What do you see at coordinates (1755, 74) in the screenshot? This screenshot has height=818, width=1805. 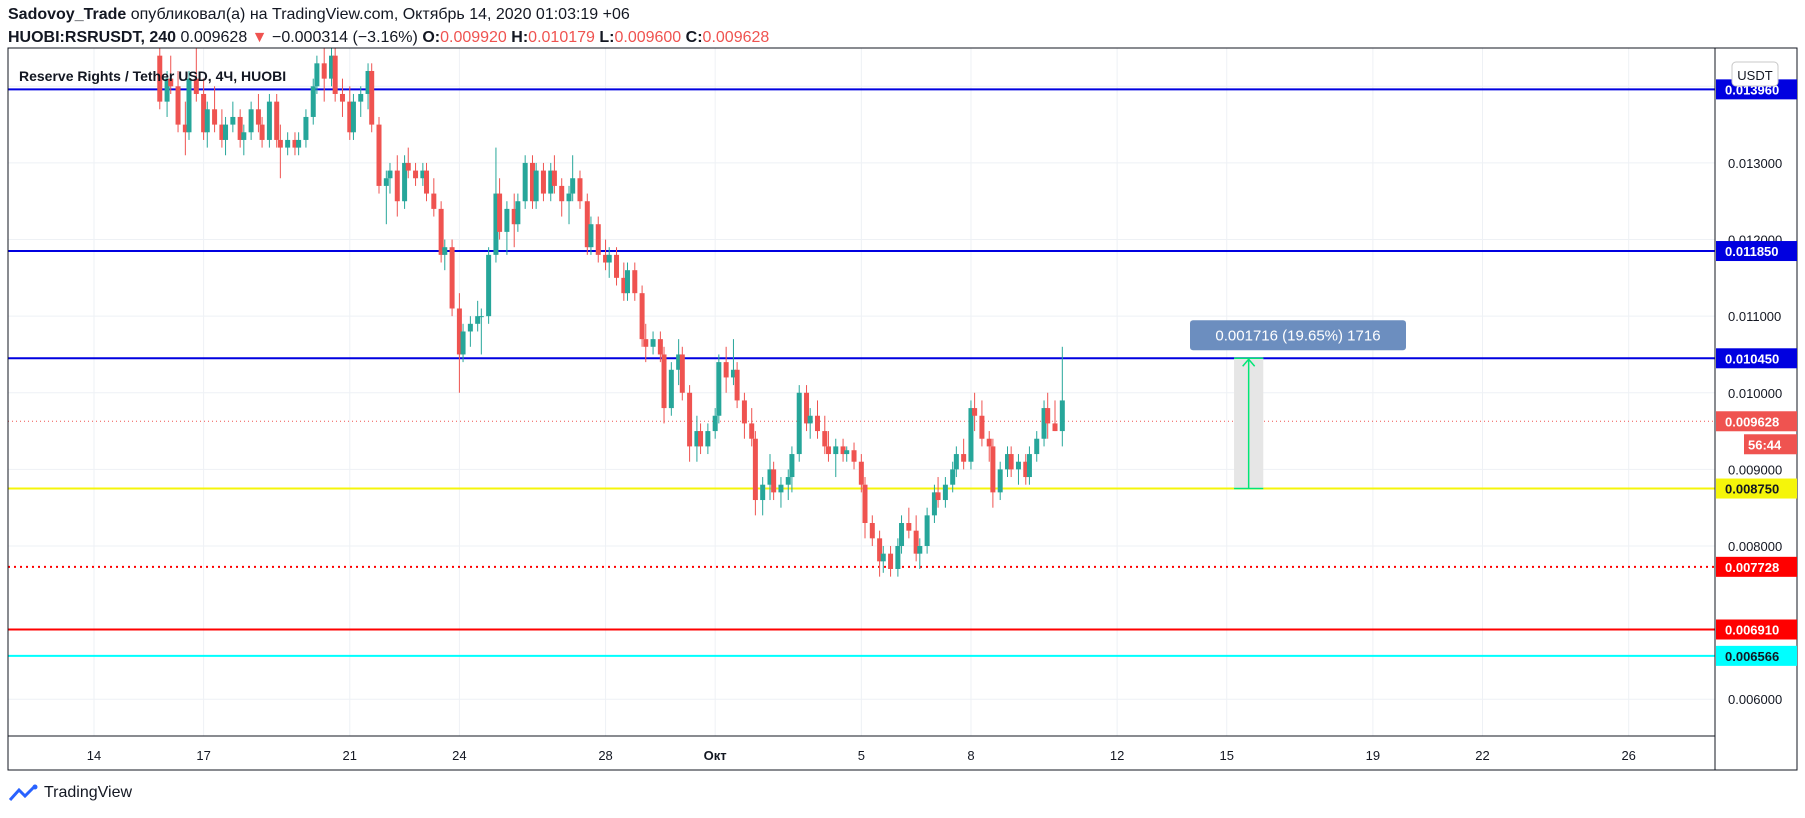 I see `currency-badge: USDT` at bounding box center [1755, 74].